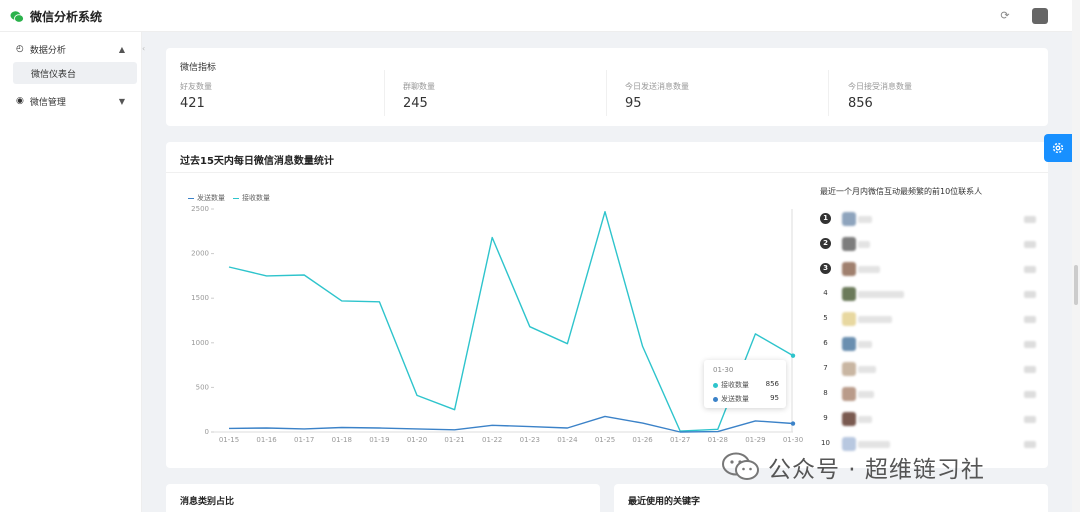 The width and height of the screenshot is (1080, 512). I want to click on user-avatar, so click(1040, 16).